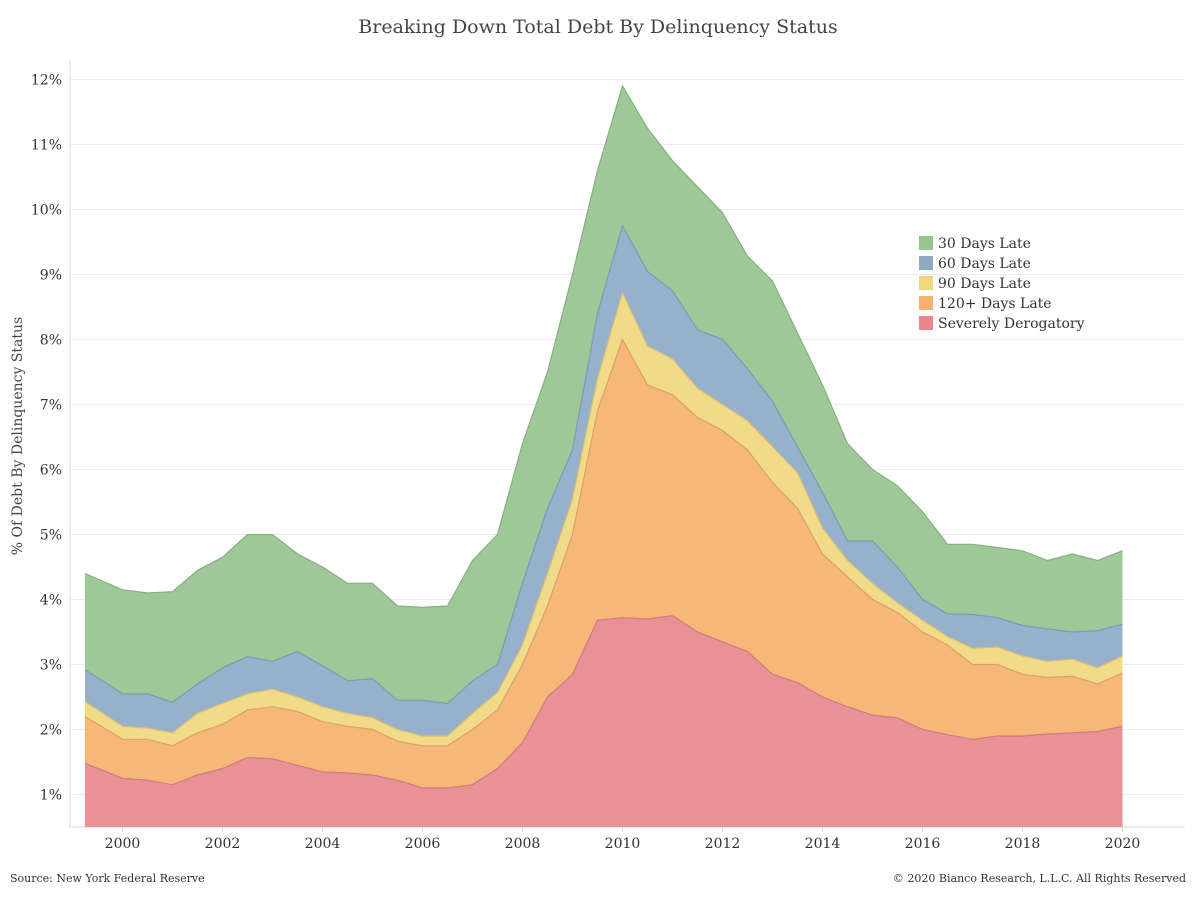 The height and width of the screenshot is (900, 1200). I want to click on y-tick-label: 9%, so click(51, 276).